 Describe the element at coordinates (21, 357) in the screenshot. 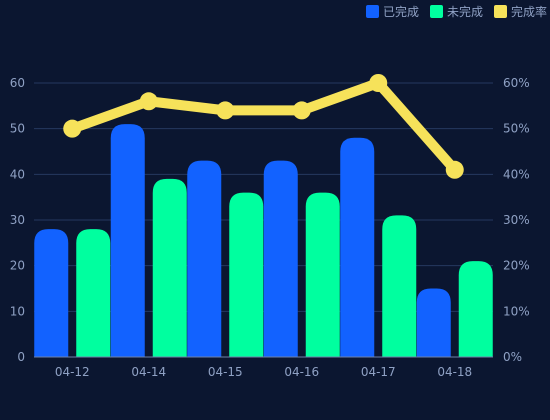

I see `left-axis-tick-label: 0` at that location.